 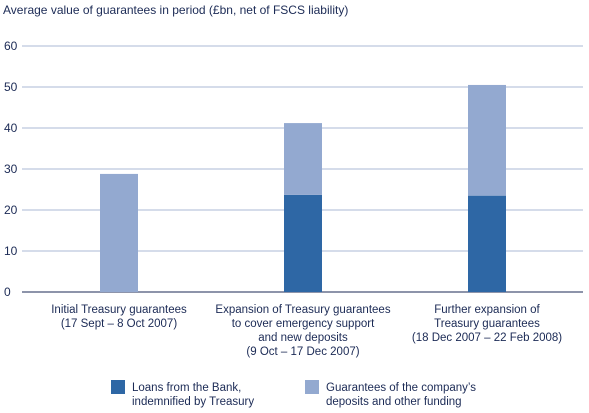 What do you see at coordinates (303, 324) in the screenshot?
I see `category-label: to cover emergency support` at bounding box center [303, 324].